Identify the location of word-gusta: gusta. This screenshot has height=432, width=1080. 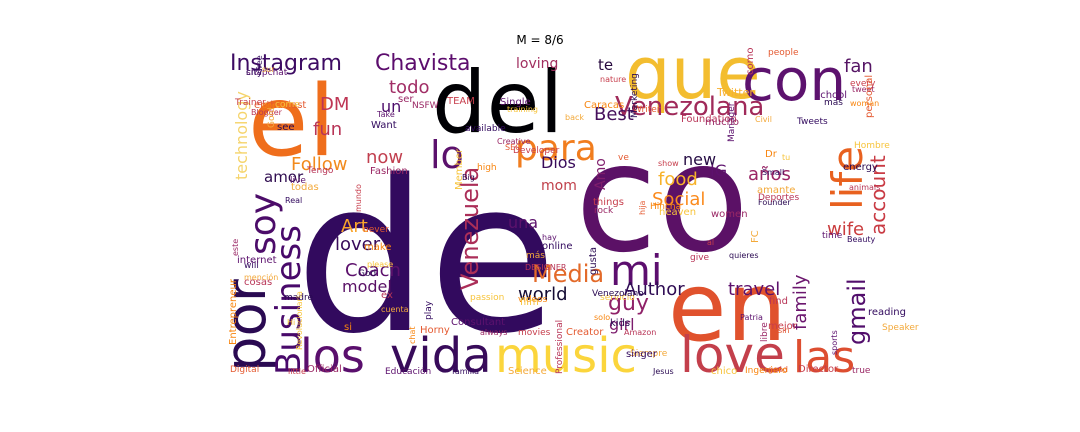
(593, 261).